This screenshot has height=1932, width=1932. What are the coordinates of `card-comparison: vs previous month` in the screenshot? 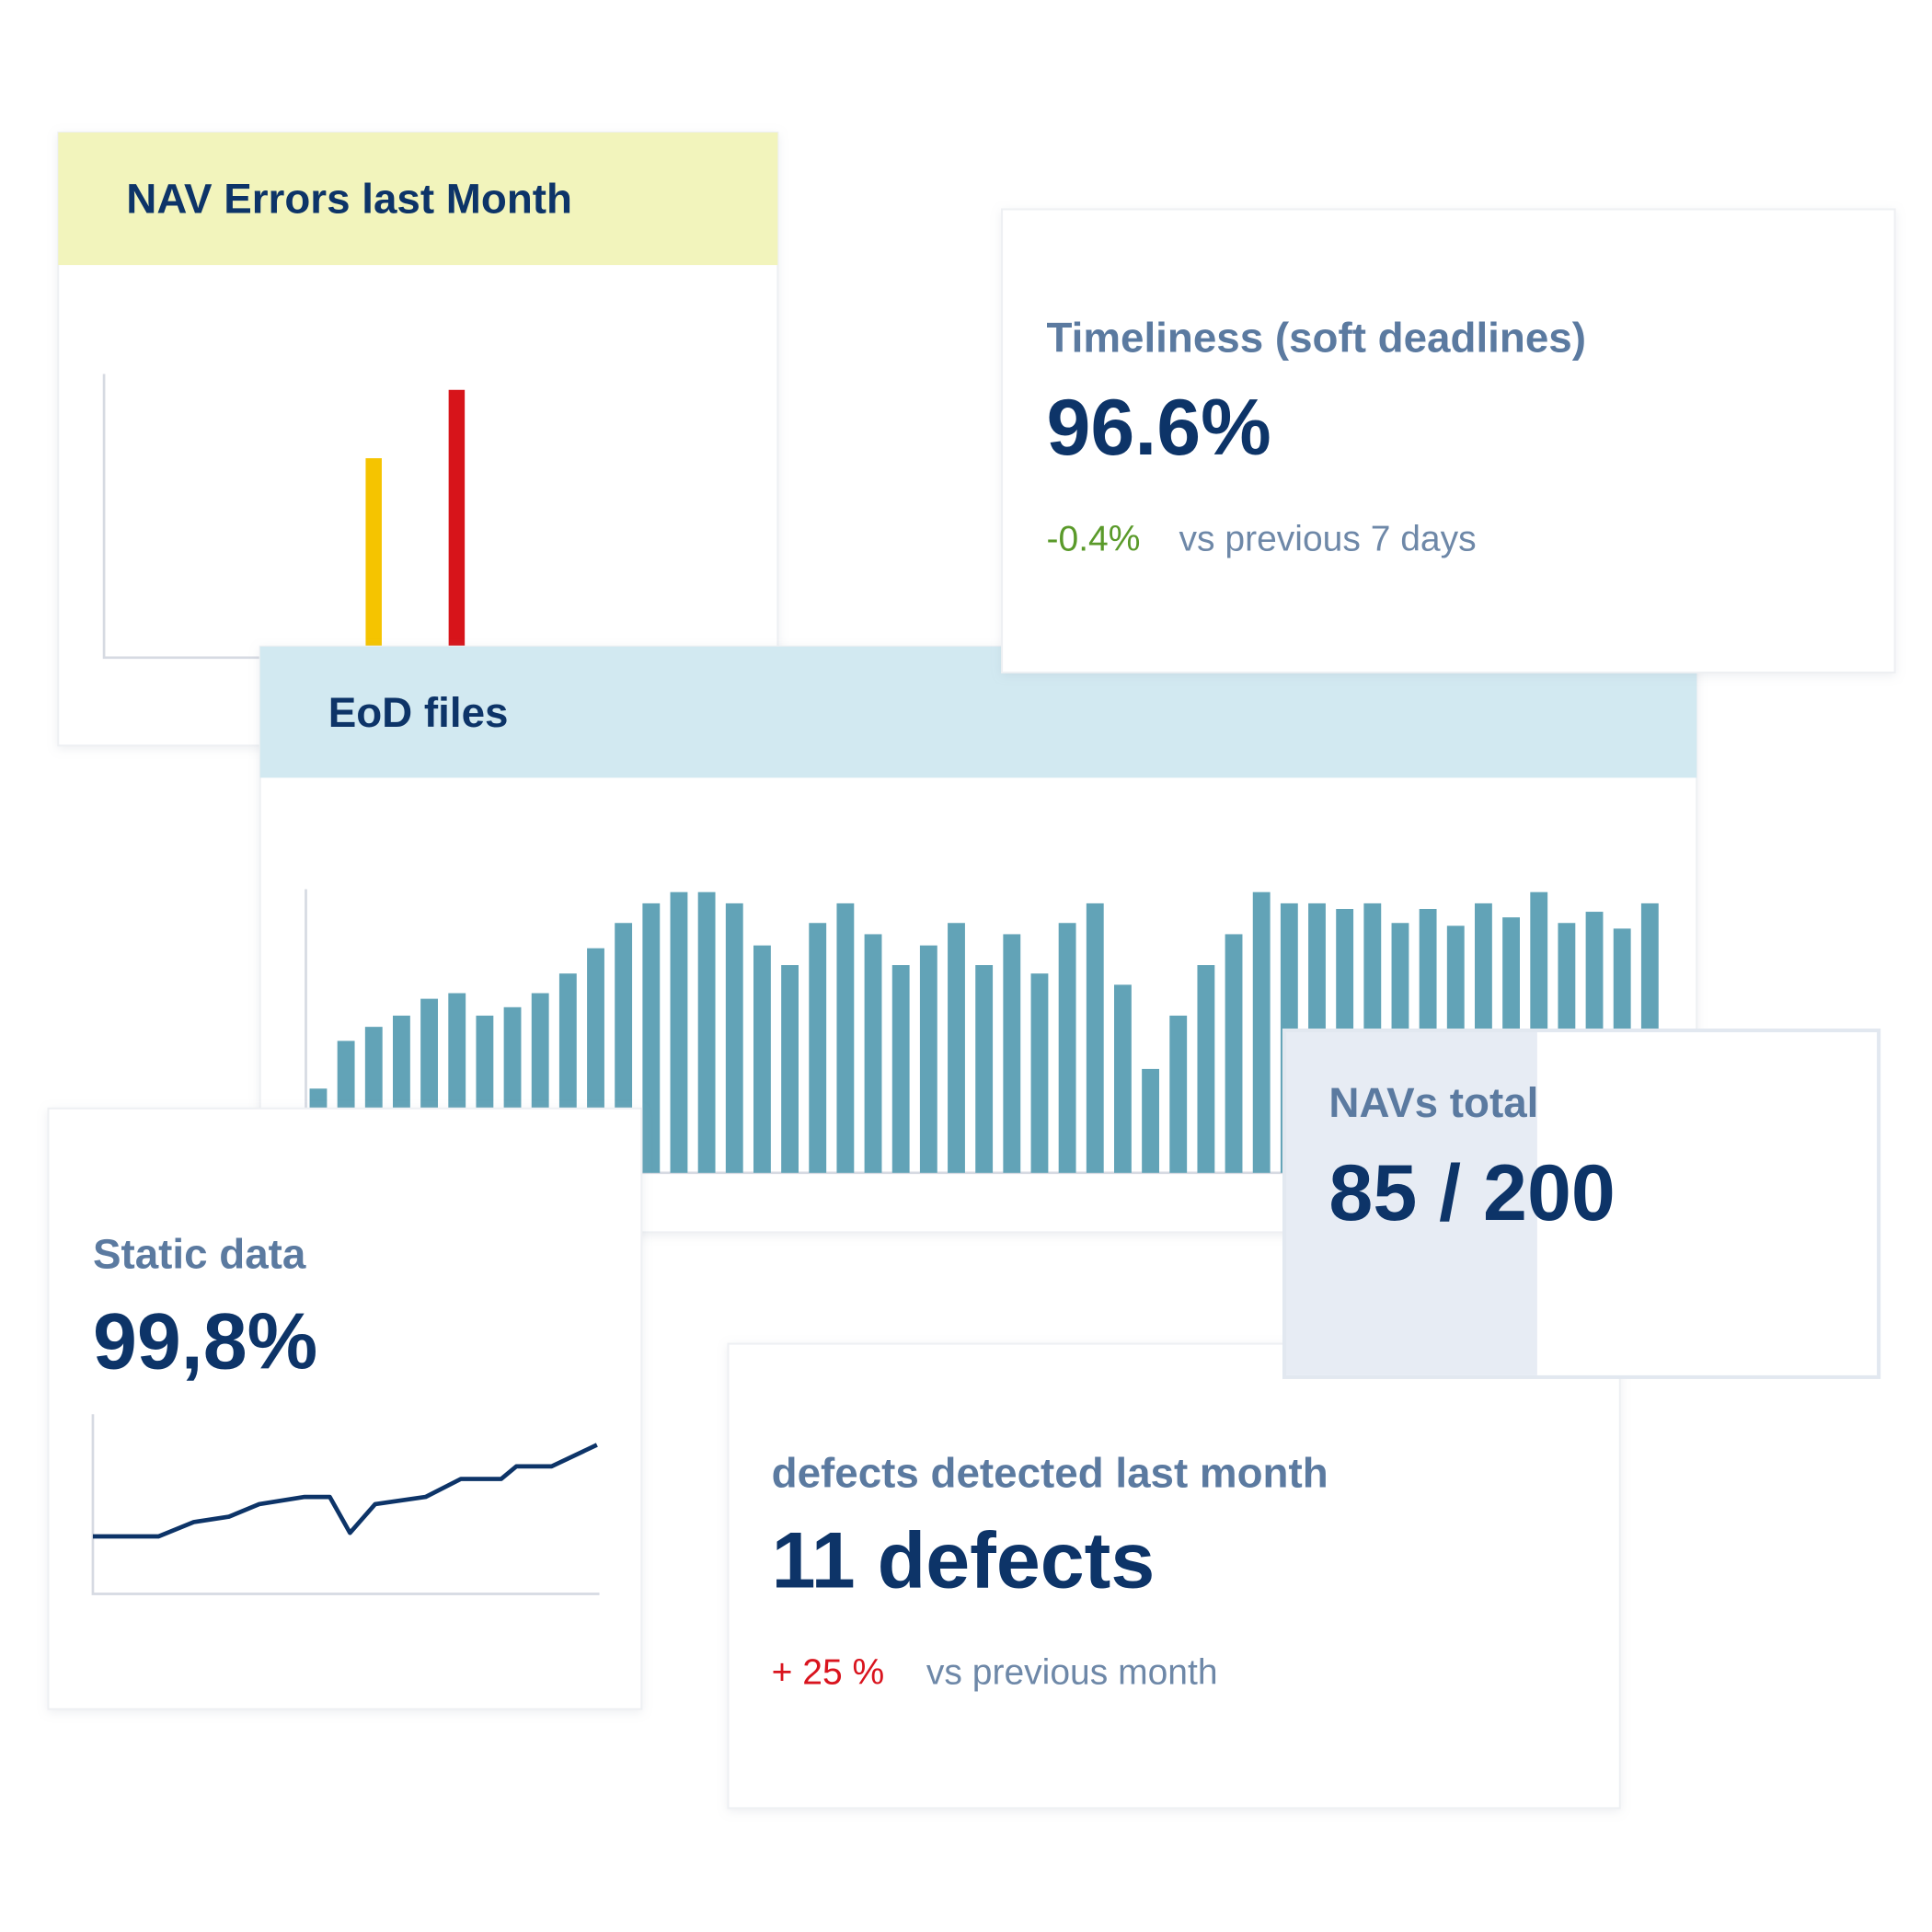 It's located at (1072, 1672).